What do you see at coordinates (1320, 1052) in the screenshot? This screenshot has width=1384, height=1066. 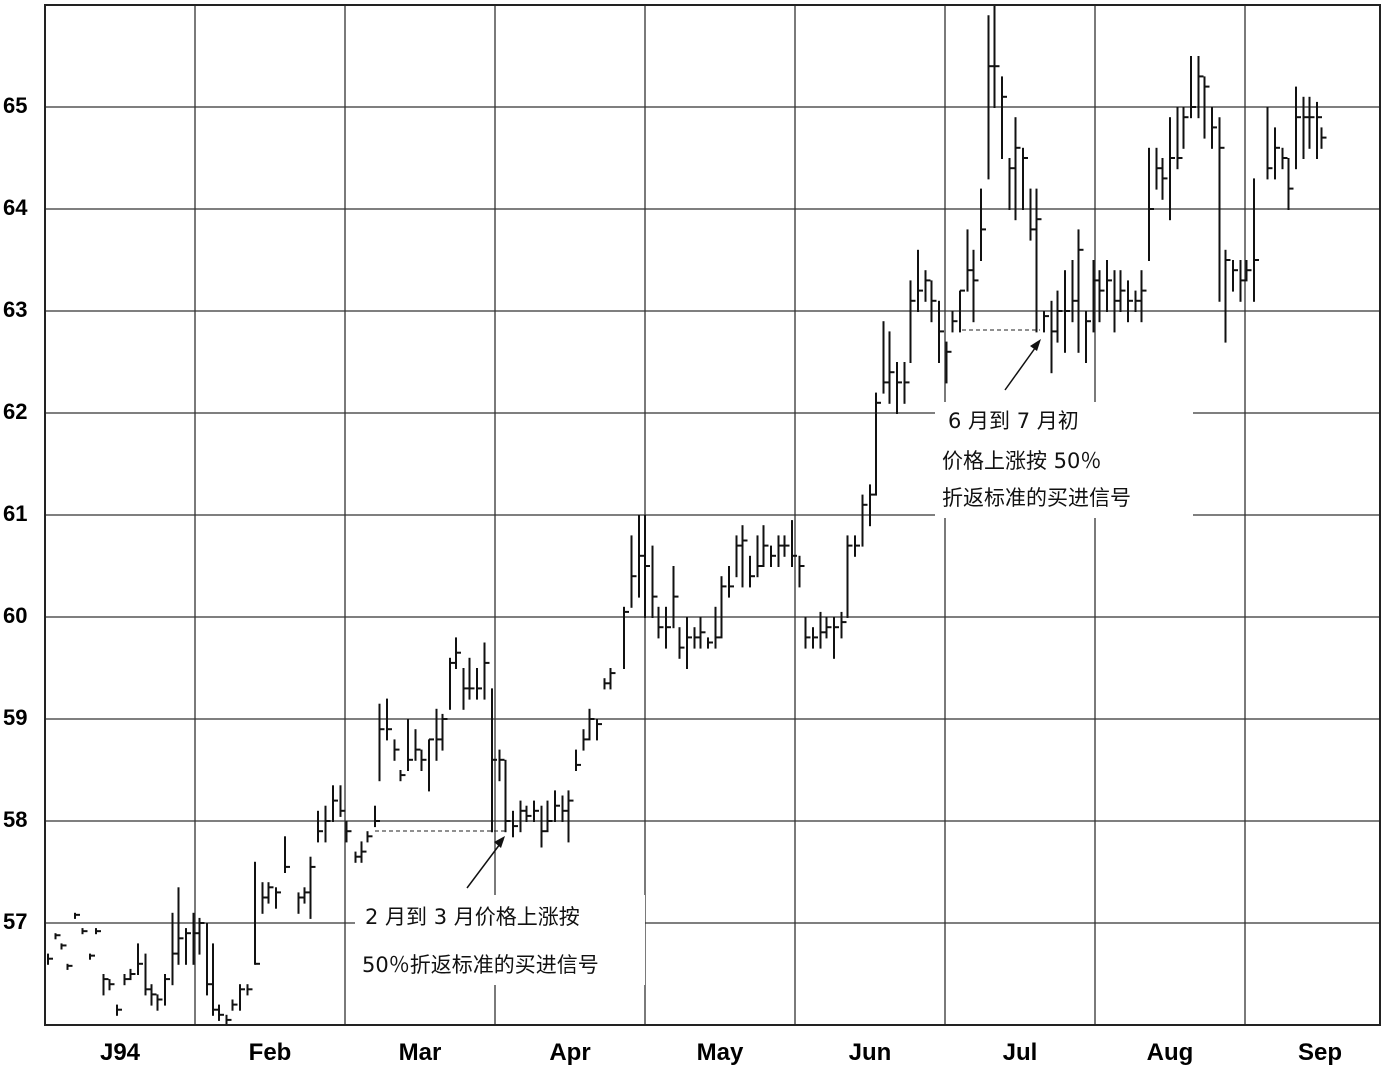 I see `x-tick-label: Sep` at bounding box center [1320, 1052].